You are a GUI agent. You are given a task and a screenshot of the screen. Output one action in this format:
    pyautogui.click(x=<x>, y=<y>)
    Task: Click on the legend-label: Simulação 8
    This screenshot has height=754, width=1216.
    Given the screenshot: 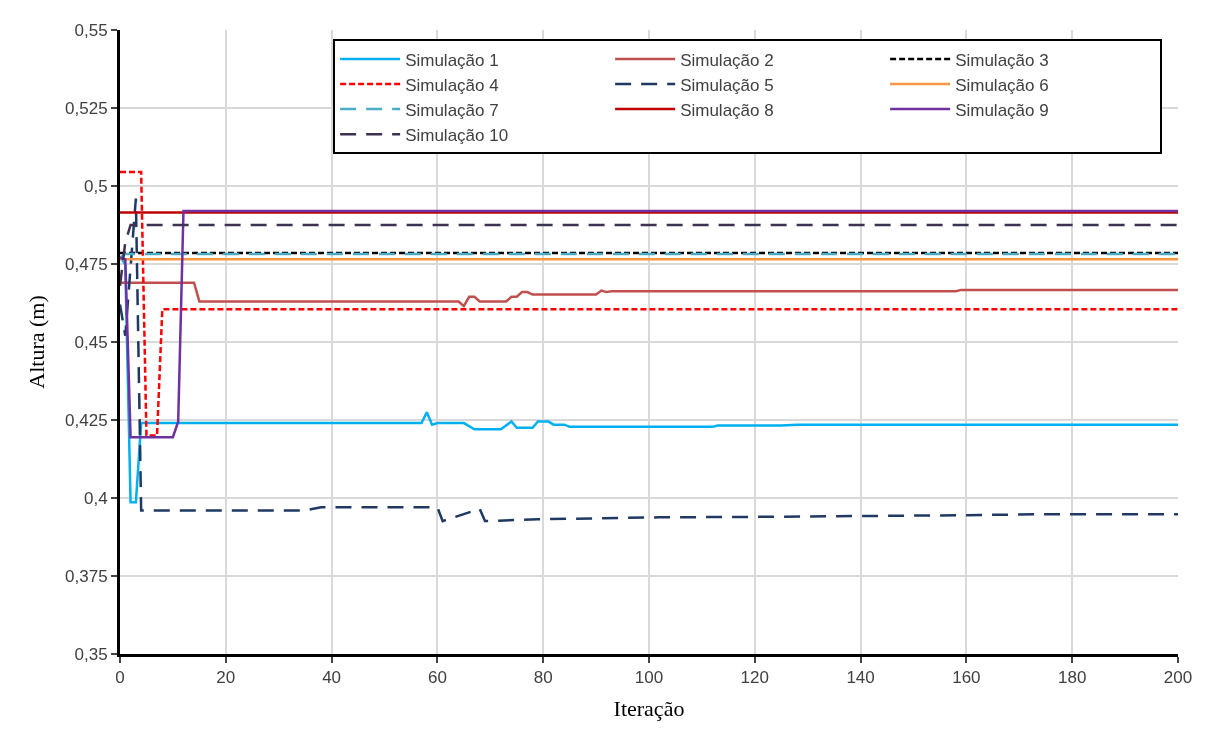 What is the action you would take?
    pyautogui.click(x=727, y=110)
    